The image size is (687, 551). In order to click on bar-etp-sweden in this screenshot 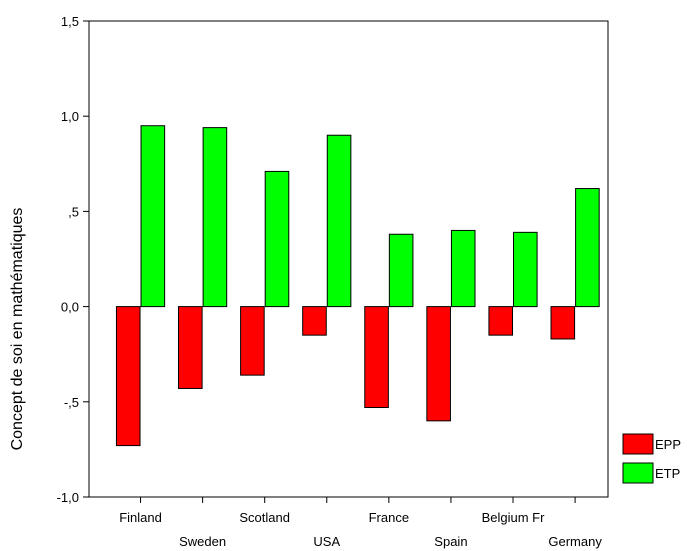, I will do `click(215, 217)`.